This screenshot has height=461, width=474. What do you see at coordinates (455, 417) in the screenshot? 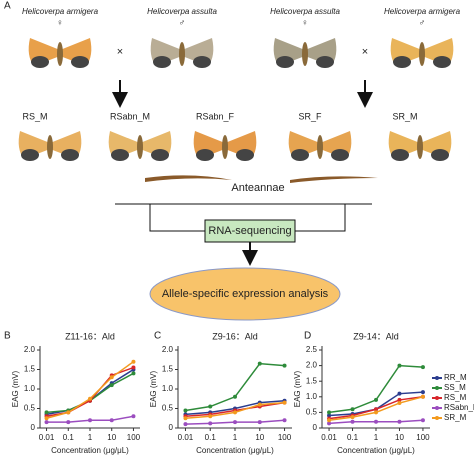
I see `legend-label: SR_M` at bounding box center [455, 417].